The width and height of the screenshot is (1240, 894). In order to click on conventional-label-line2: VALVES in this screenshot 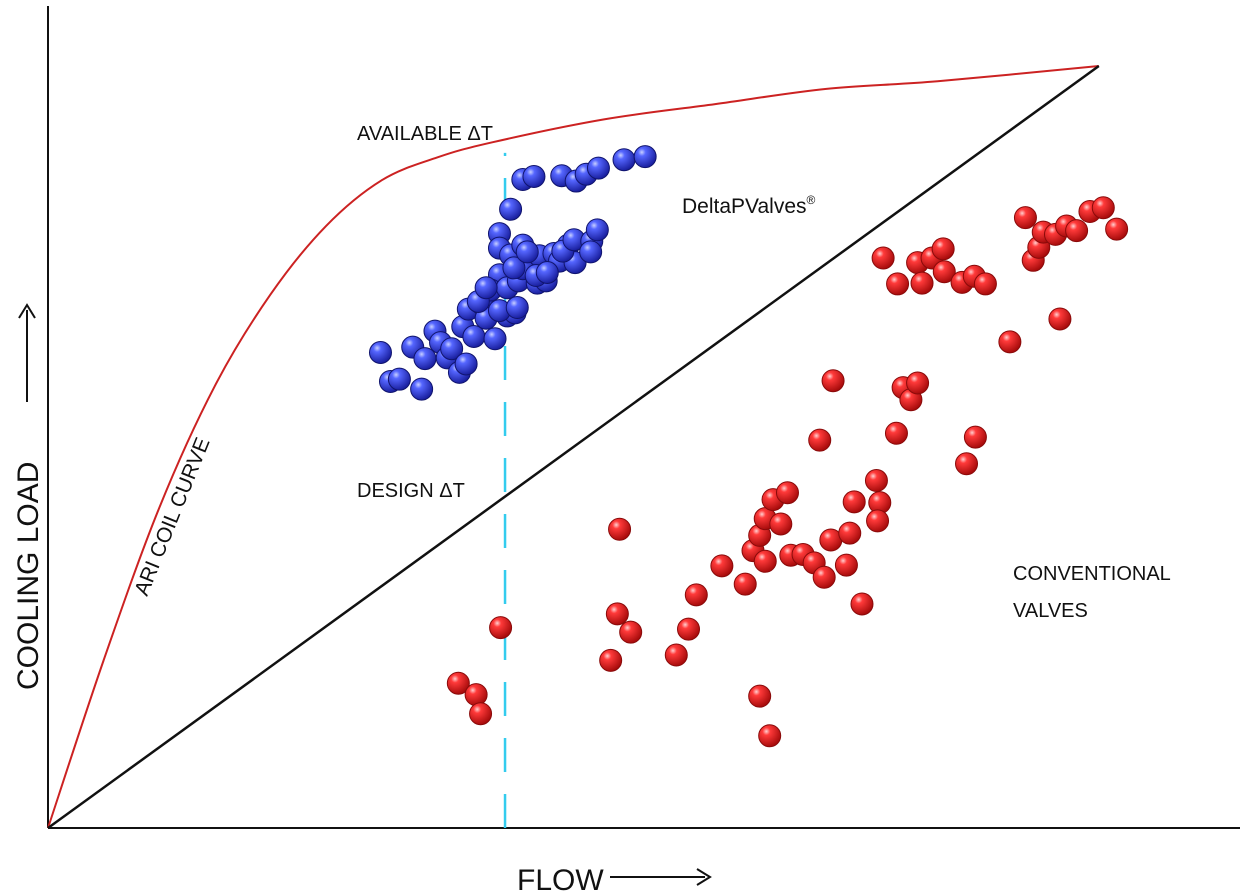, I will do `click(1050, 611)`.